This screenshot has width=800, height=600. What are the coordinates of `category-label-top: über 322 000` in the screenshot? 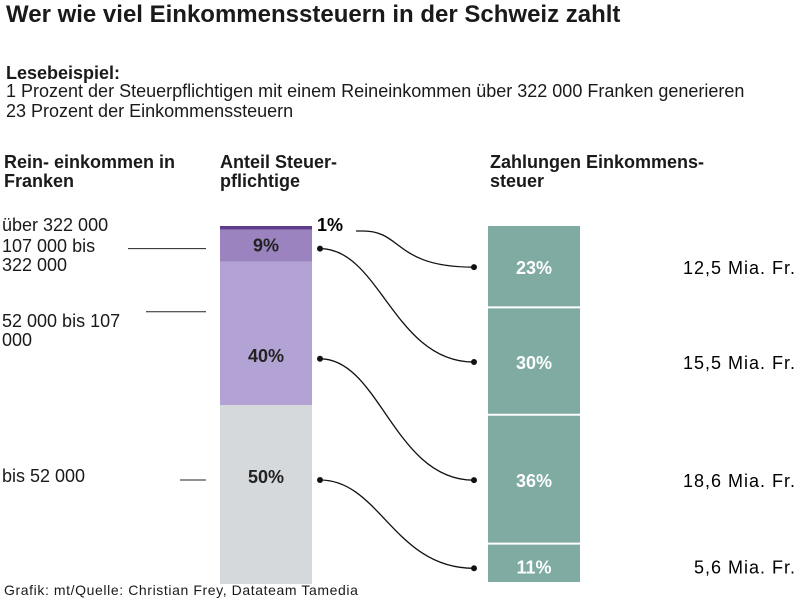 It's located at (55, 225).